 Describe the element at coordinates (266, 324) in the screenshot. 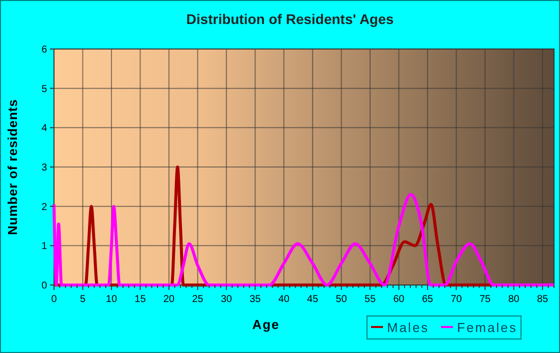

I see `x-axis-title: Age` at that location.